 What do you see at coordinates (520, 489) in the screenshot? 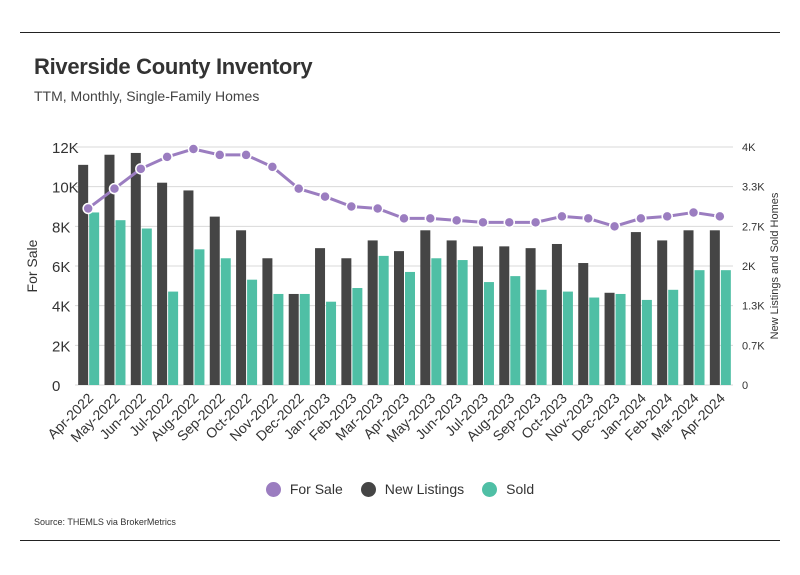
I see `legend-label-sold: Sold` at bounding box center [520, 489].